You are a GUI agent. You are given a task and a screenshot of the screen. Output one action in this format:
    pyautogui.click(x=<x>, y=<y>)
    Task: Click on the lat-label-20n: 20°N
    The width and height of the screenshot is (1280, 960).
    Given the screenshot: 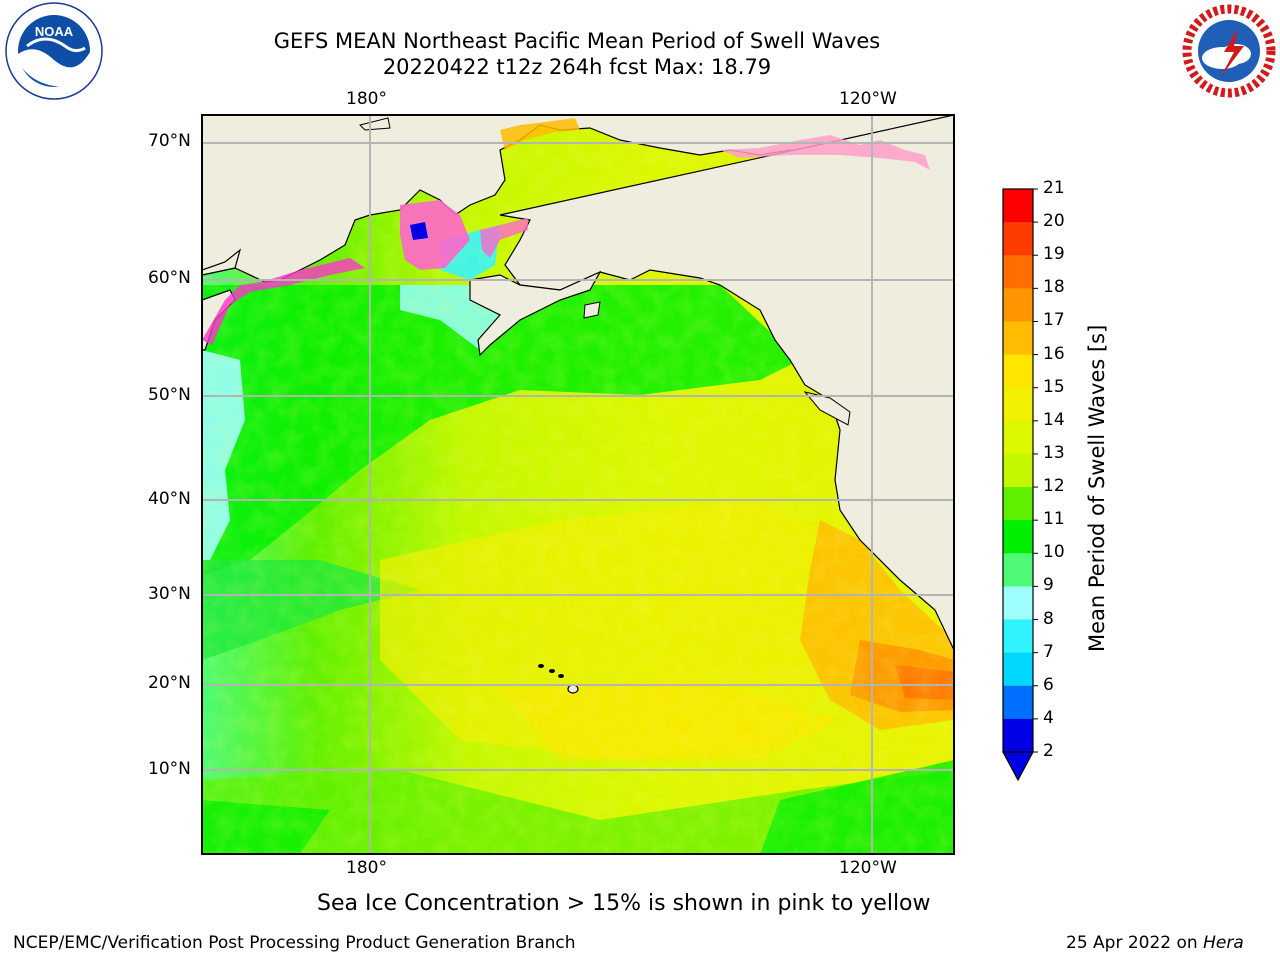 What is the action you would take?
    pyautogui.click(x=169, y=683)
    